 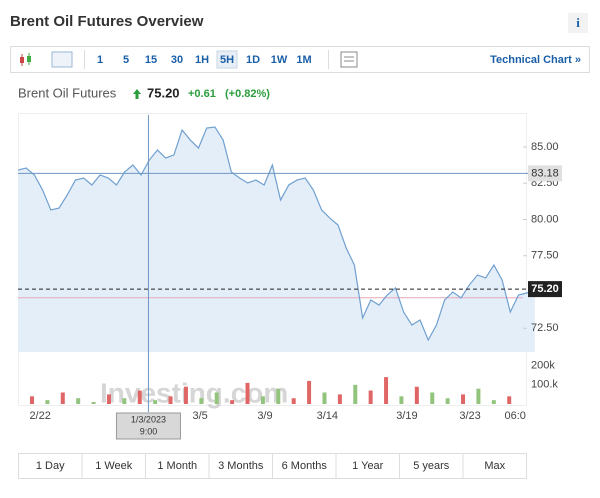 What do you see at coordinates (67, 92) in the screenshot?
I see `quote-name: Brent Oil Futures` at bounding box center [67, 92].